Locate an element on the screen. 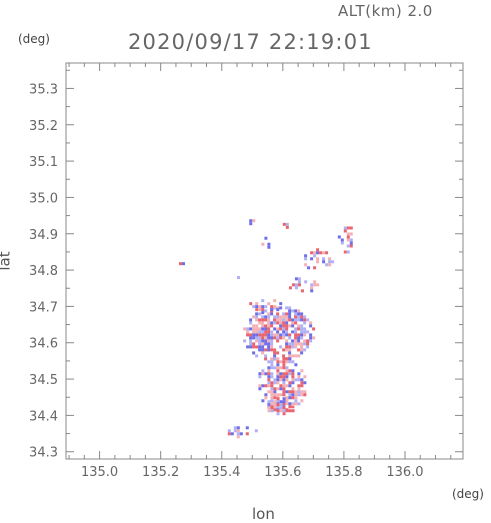 Image resolution: width=491 pixels, height=523 pixels. altitude-label: ALT(km) 2.0 is located at coordinates (385, 11).